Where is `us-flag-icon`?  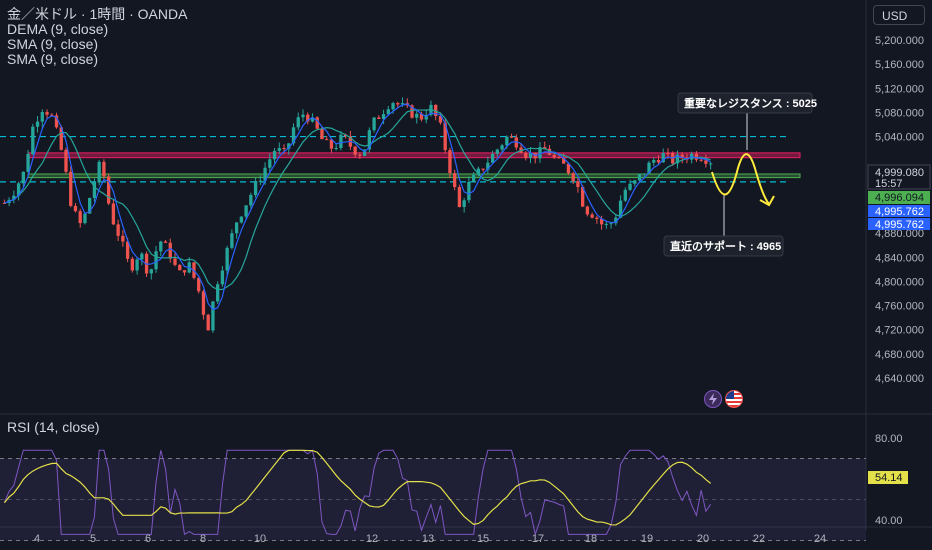
us-flag-icon is located at coordinates (734, 399).